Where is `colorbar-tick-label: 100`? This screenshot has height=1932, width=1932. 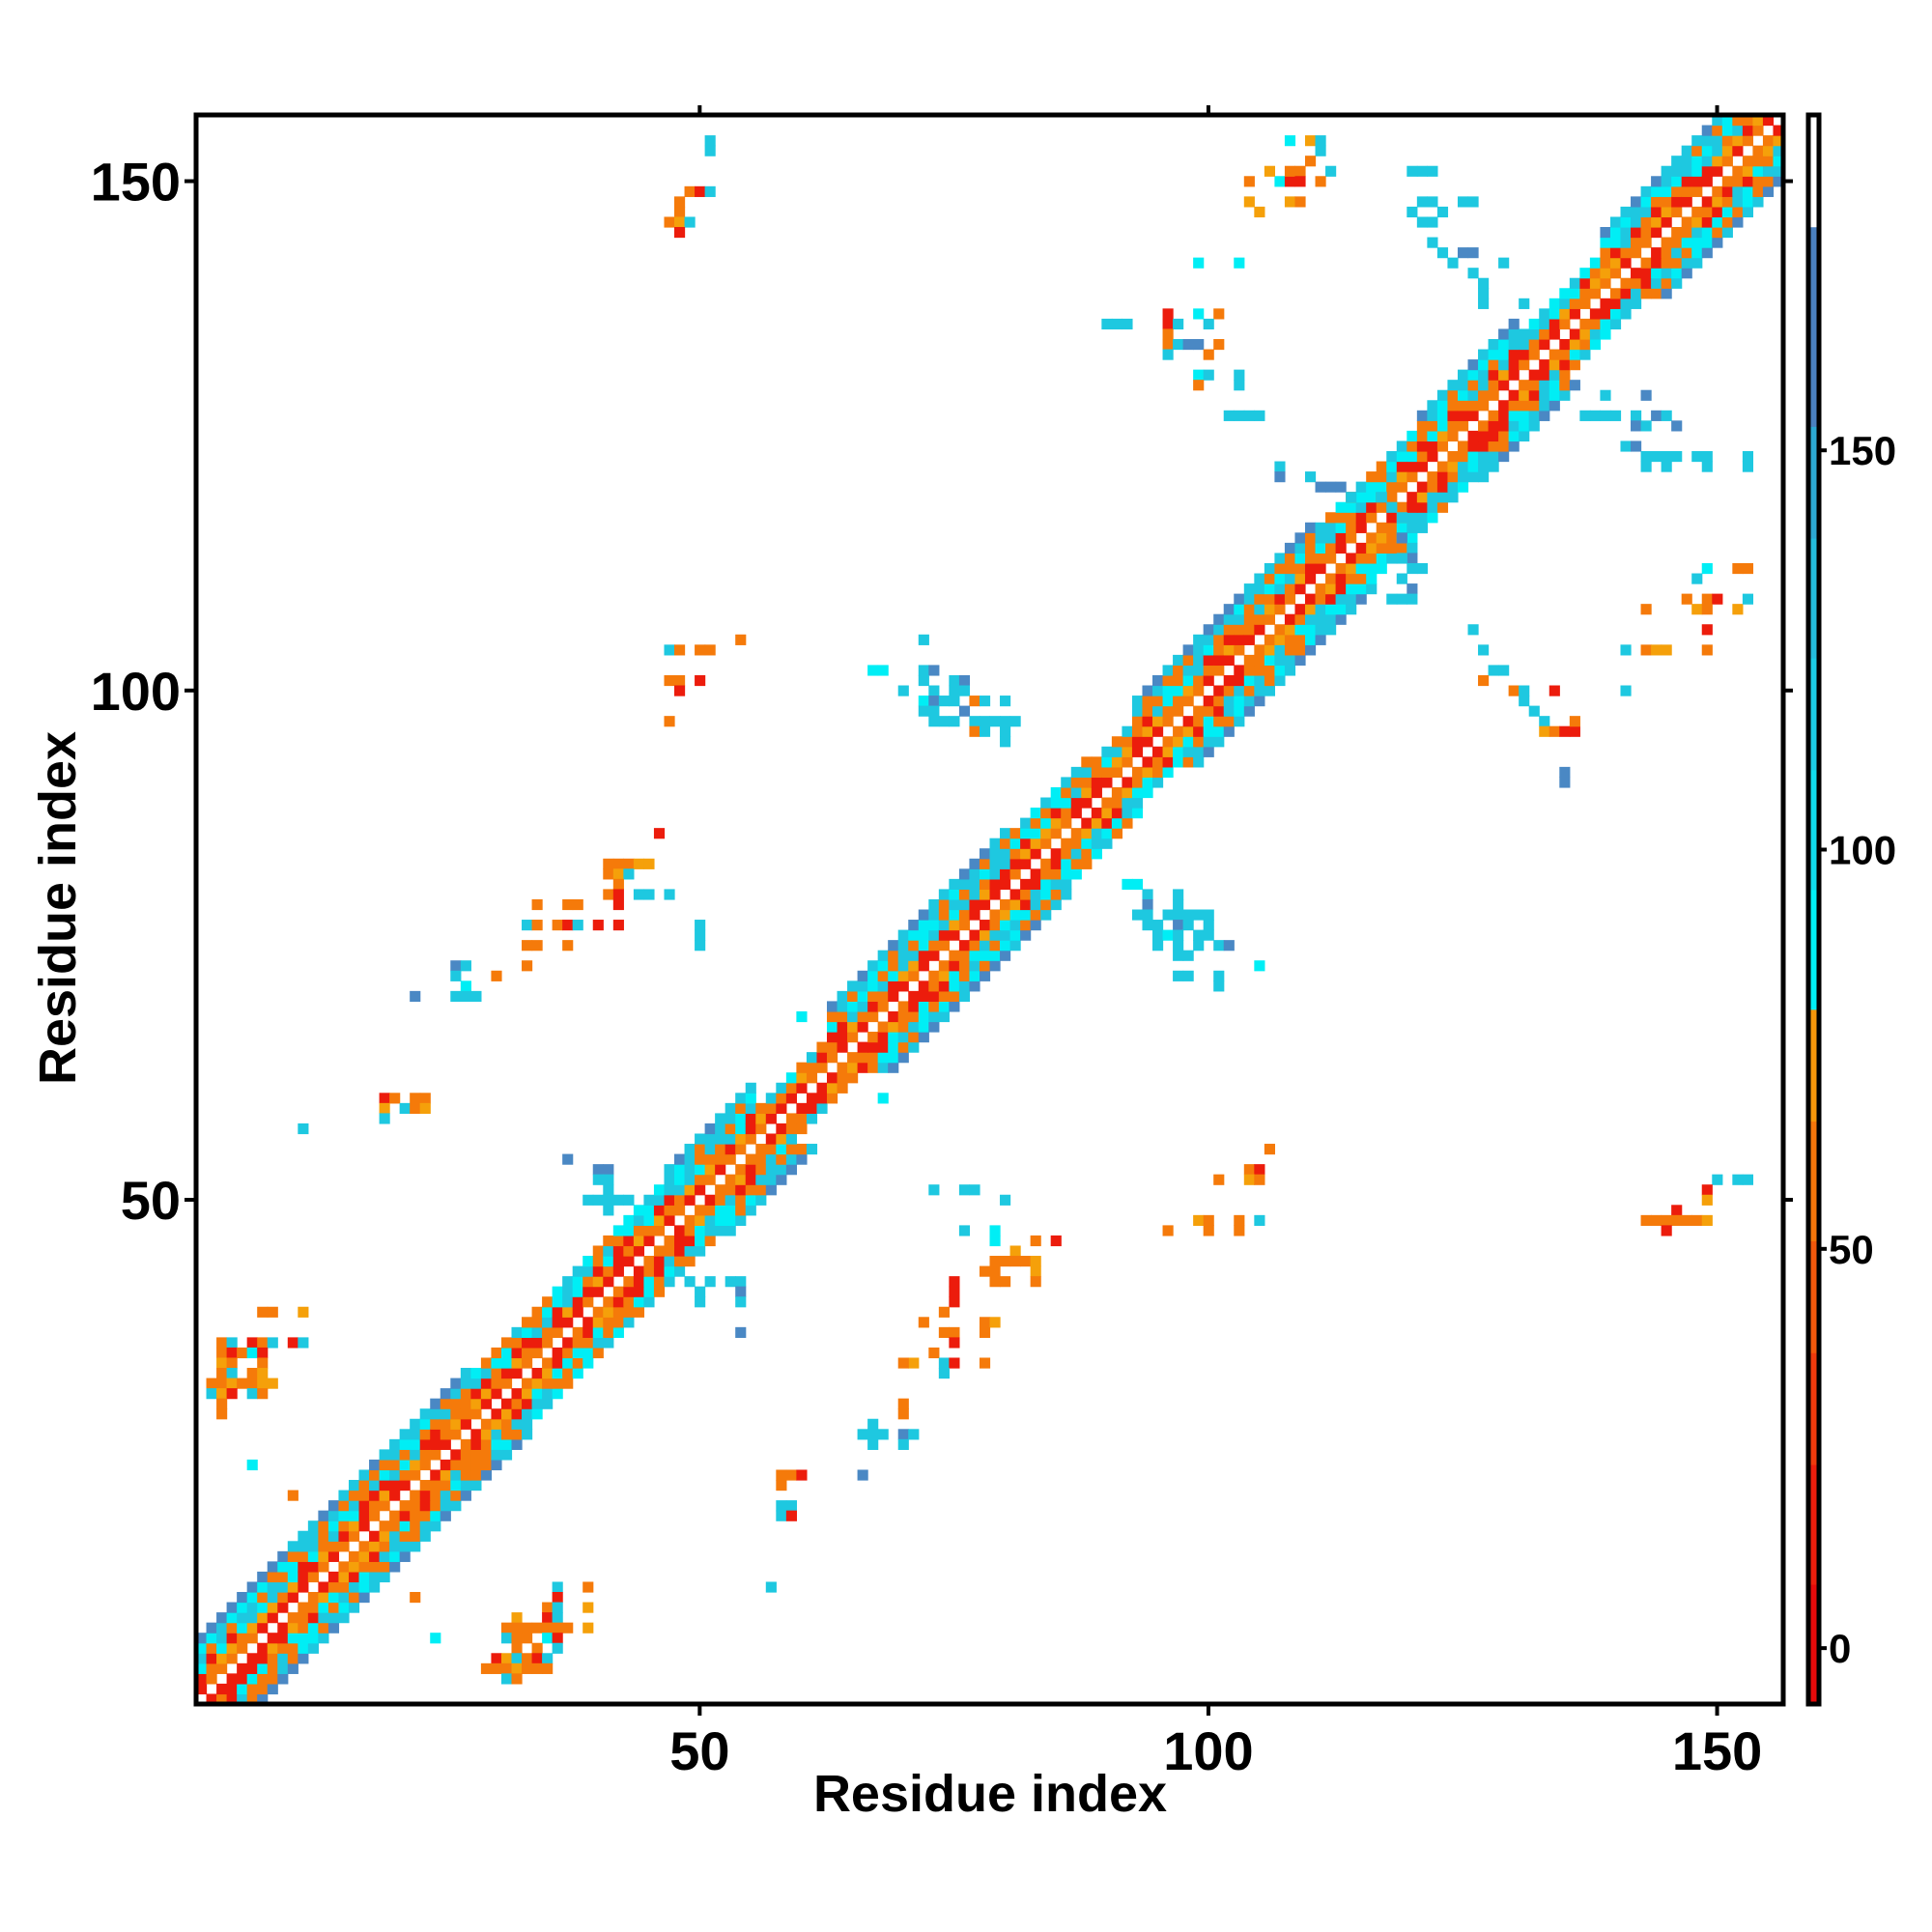 colorbar-tick-label: 100 is located at coordinates (1862, 850).